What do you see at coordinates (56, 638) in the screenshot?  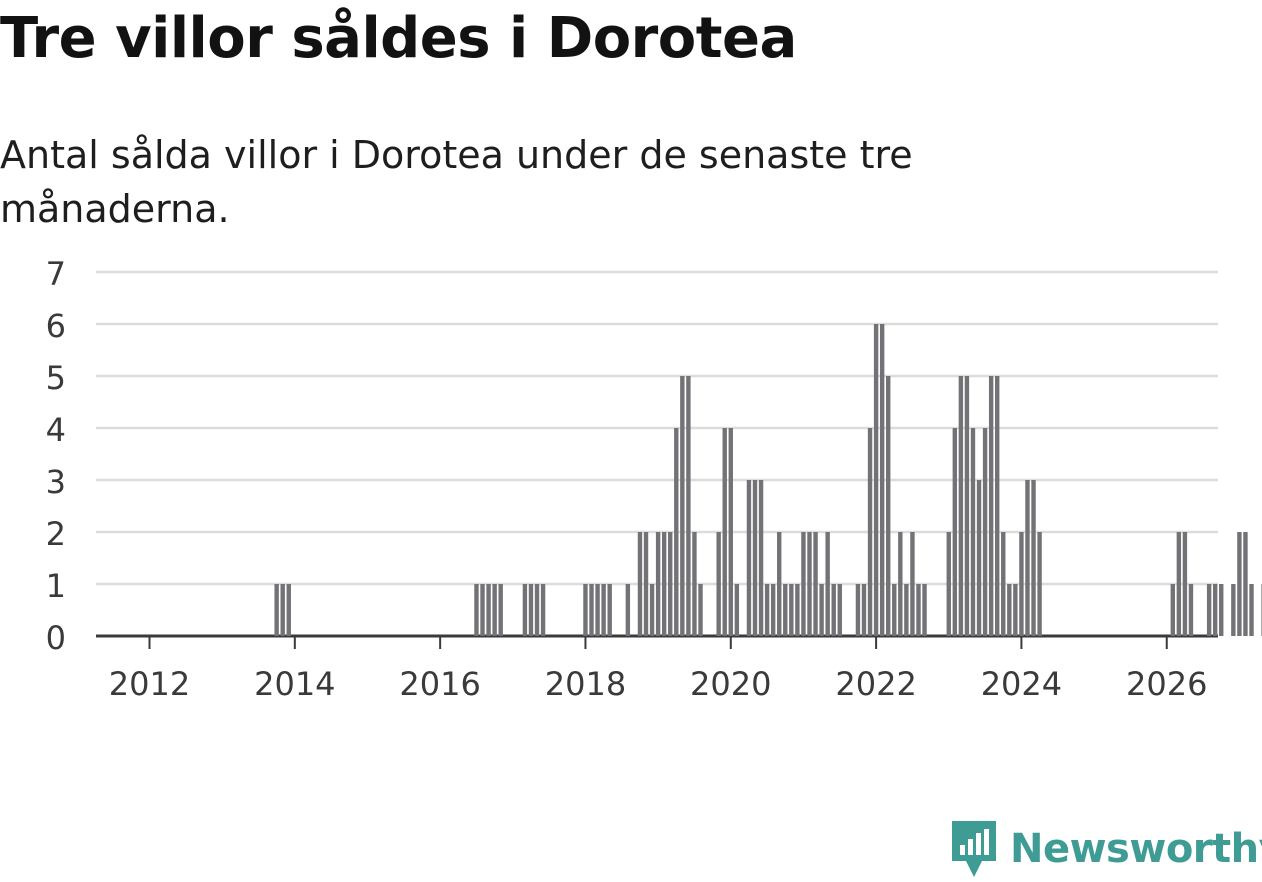 I see `y-tick-label: 0` at bounding box center [56, 638].